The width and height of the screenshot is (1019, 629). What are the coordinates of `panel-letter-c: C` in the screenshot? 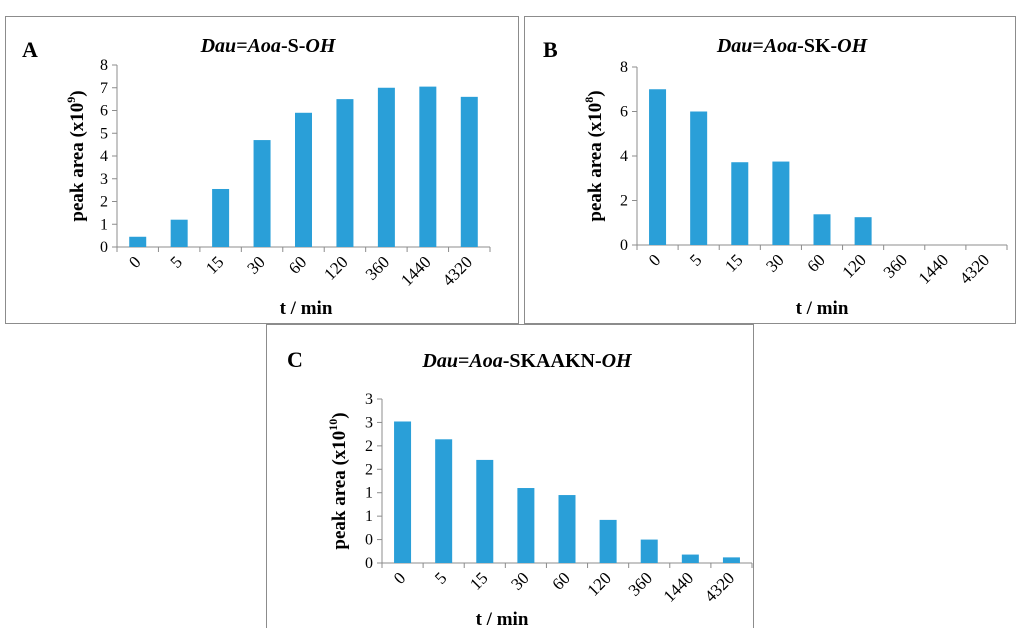 It's located at (295, 359).